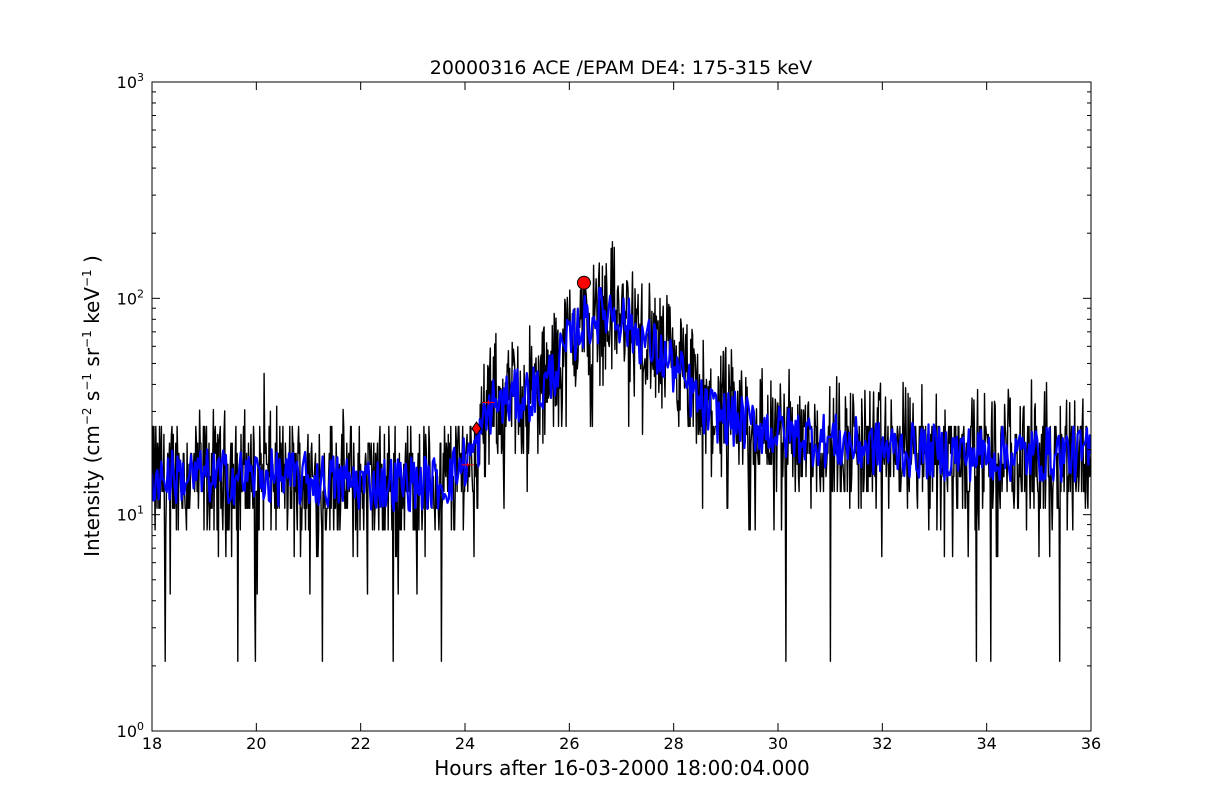 This screenshot has height=812, width=1212. What do you see at coordinates (87, 416) in the screenshot?
I see `y-label-sup1: −2` at bounding box center [87, 416].